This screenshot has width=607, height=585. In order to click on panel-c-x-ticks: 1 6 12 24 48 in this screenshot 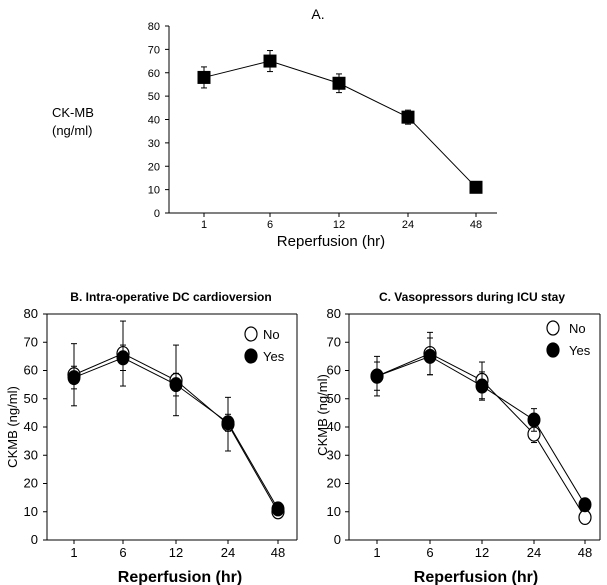, I will do `click(482, 550)`.